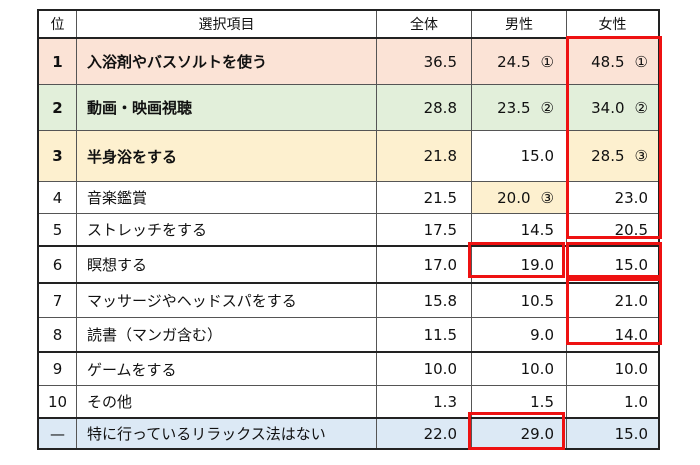 The height and width of the screenshot is (465, 700). Describe the element at coordinates (537, 369) in the screenshot. I see `row-male-value: 10.0` at that location.